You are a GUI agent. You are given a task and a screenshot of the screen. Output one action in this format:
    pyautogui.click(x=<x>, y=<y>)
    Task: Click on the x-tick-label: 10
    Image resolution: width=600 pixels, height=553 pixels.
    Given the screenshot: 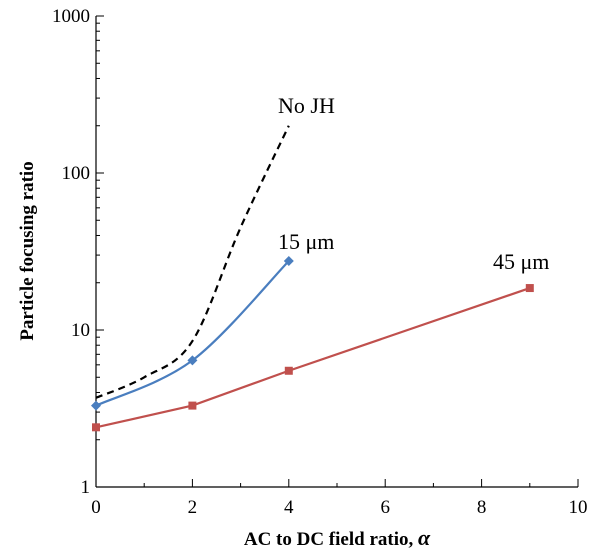 What is the action you would take?
    pyautogui.click(x=578, y=507)
    